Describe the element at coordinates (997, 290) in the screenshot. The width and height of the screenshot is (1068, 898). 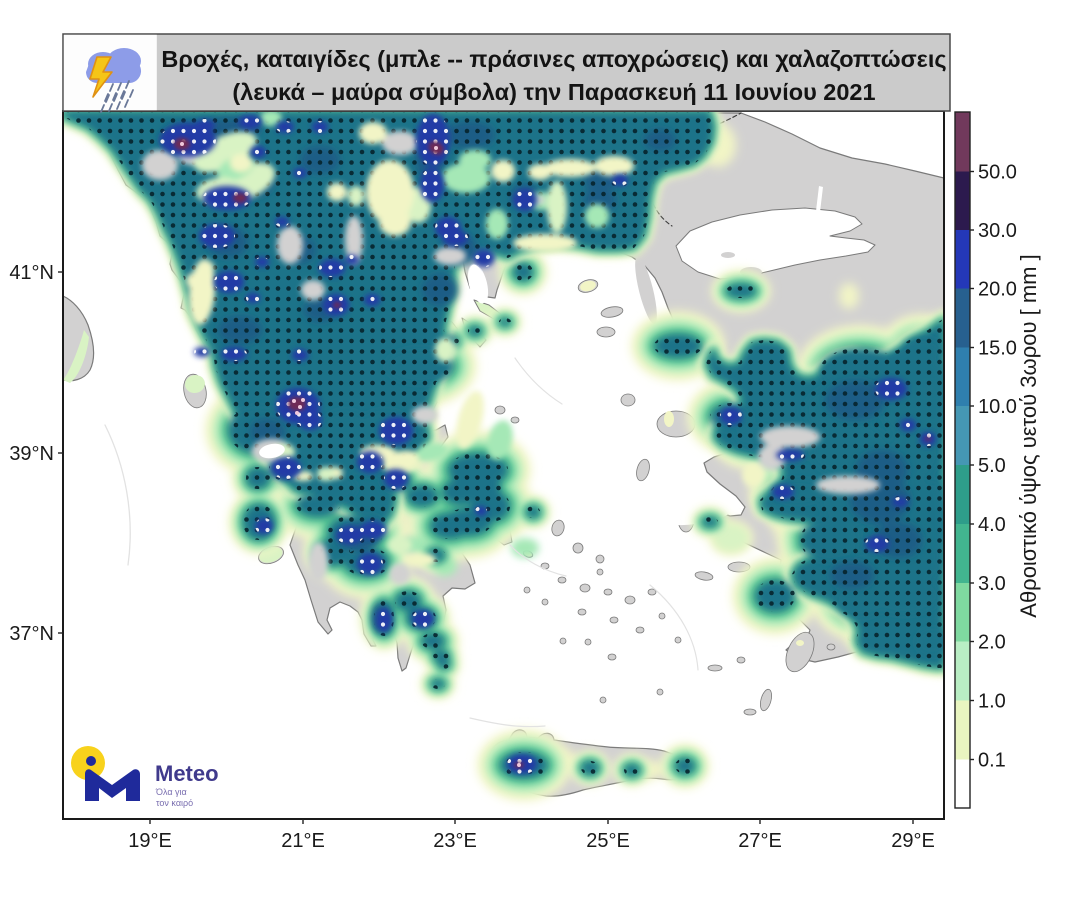
I see `svg-text: 20.0` at that location.